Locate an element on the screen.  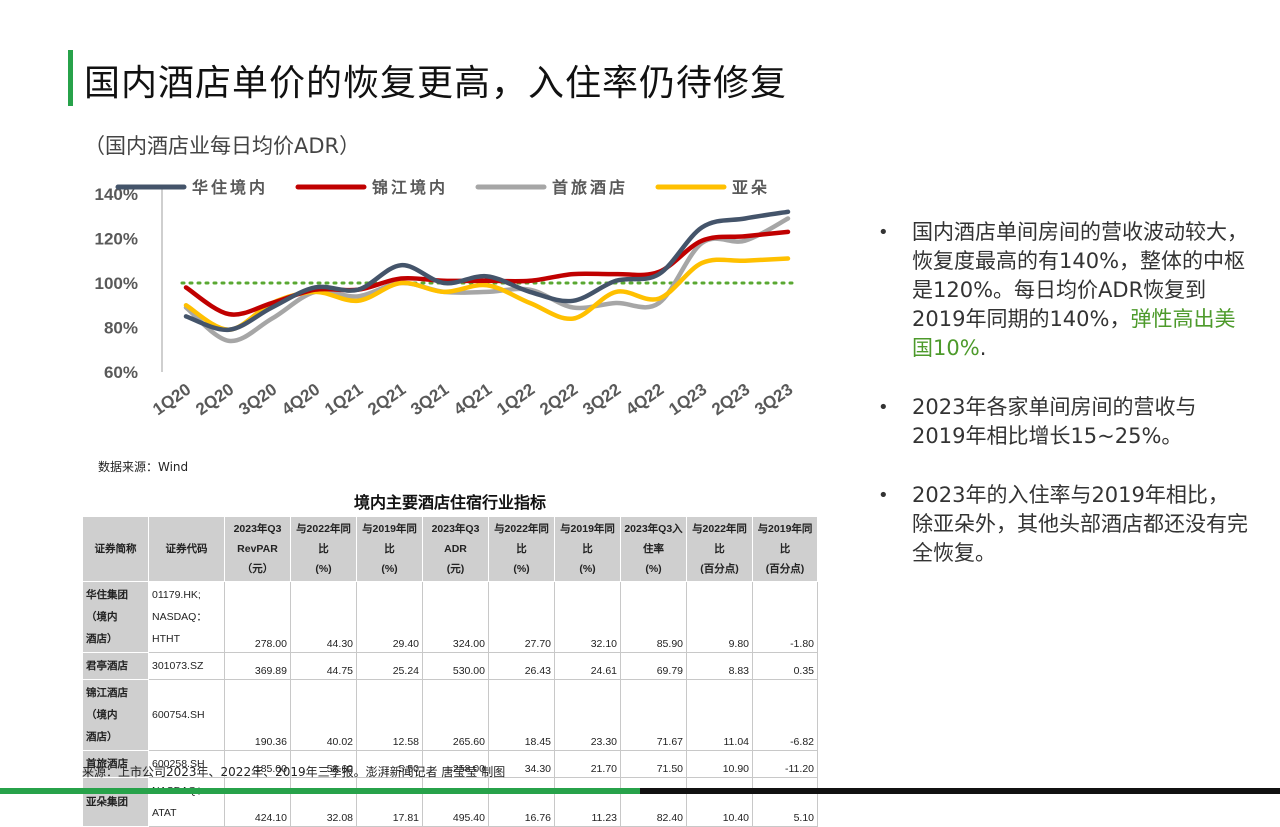
value-cell: 27.70 is located at coordinates (521, 617).